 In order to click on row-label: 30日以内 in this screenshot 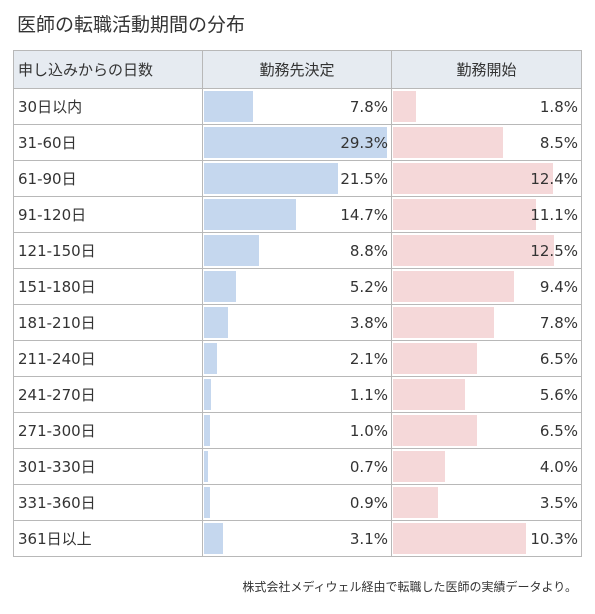, I will do `click(108, 106)`.